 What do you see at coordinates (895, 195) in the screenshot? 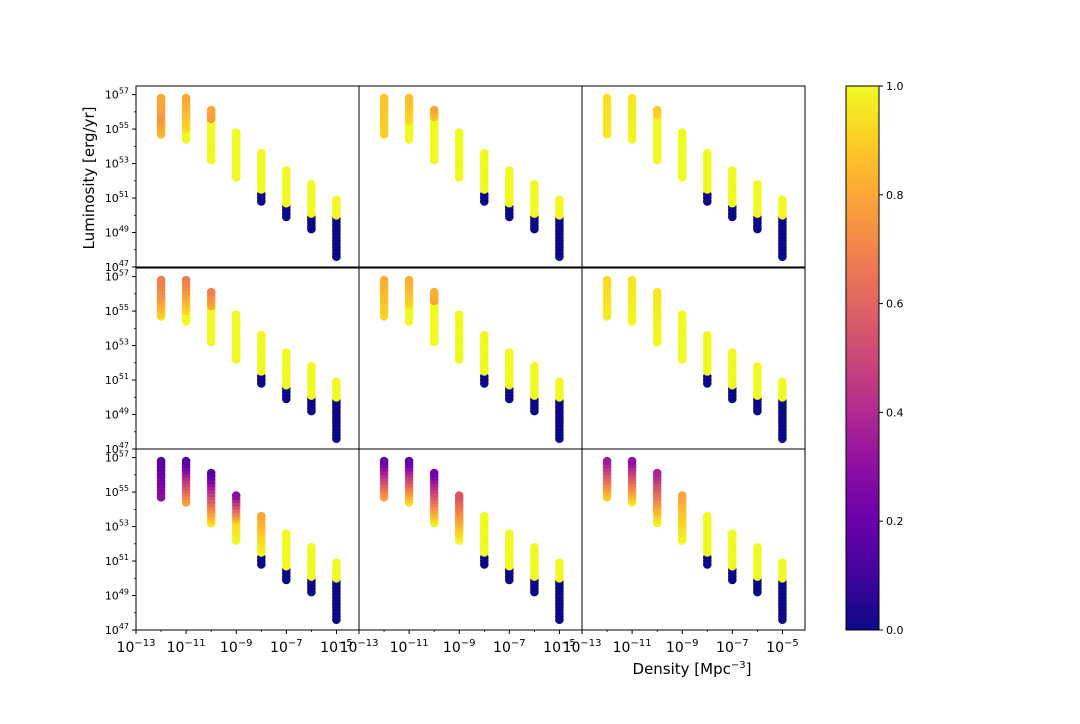
I see `colorbar-tick-label: 0.8` at bounding box center [895, 195].